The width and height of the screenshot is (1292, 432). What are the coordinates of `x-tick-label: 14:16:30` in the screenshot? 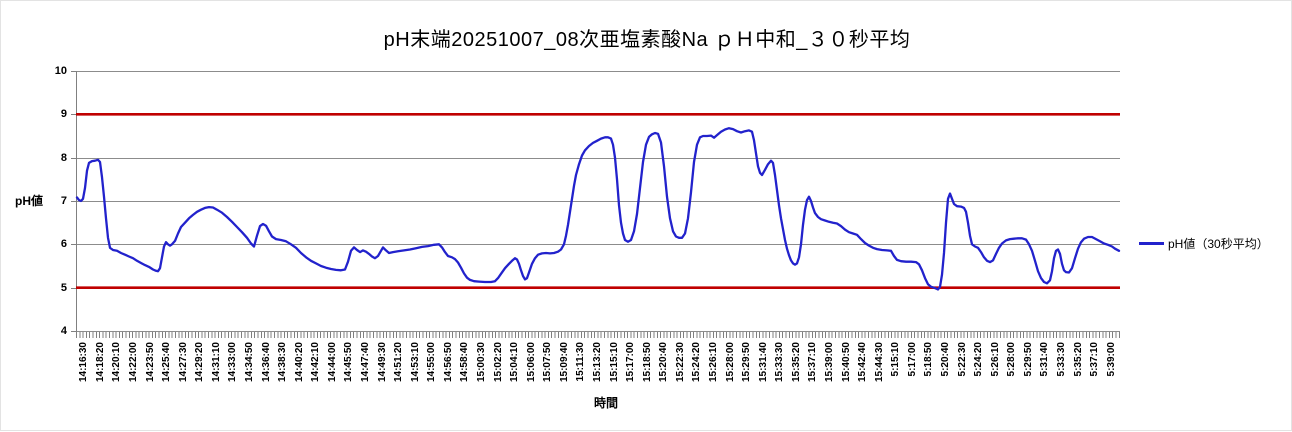 It's located at (84, 362).